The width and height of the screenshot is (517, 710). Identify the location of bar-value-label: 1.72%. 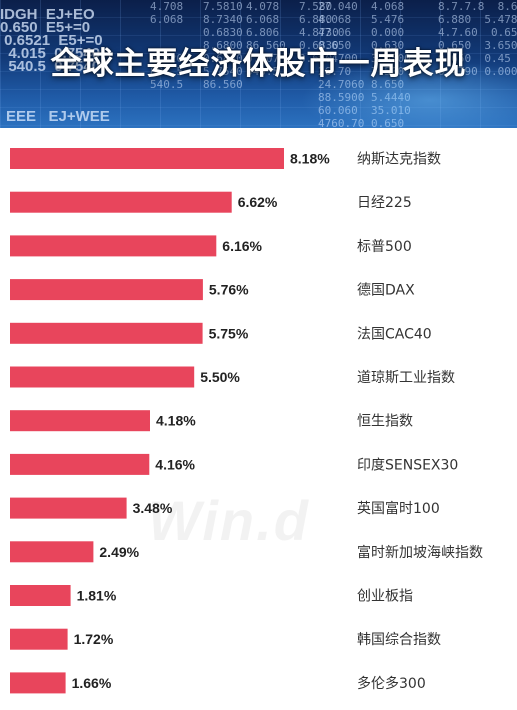
(94, 639).